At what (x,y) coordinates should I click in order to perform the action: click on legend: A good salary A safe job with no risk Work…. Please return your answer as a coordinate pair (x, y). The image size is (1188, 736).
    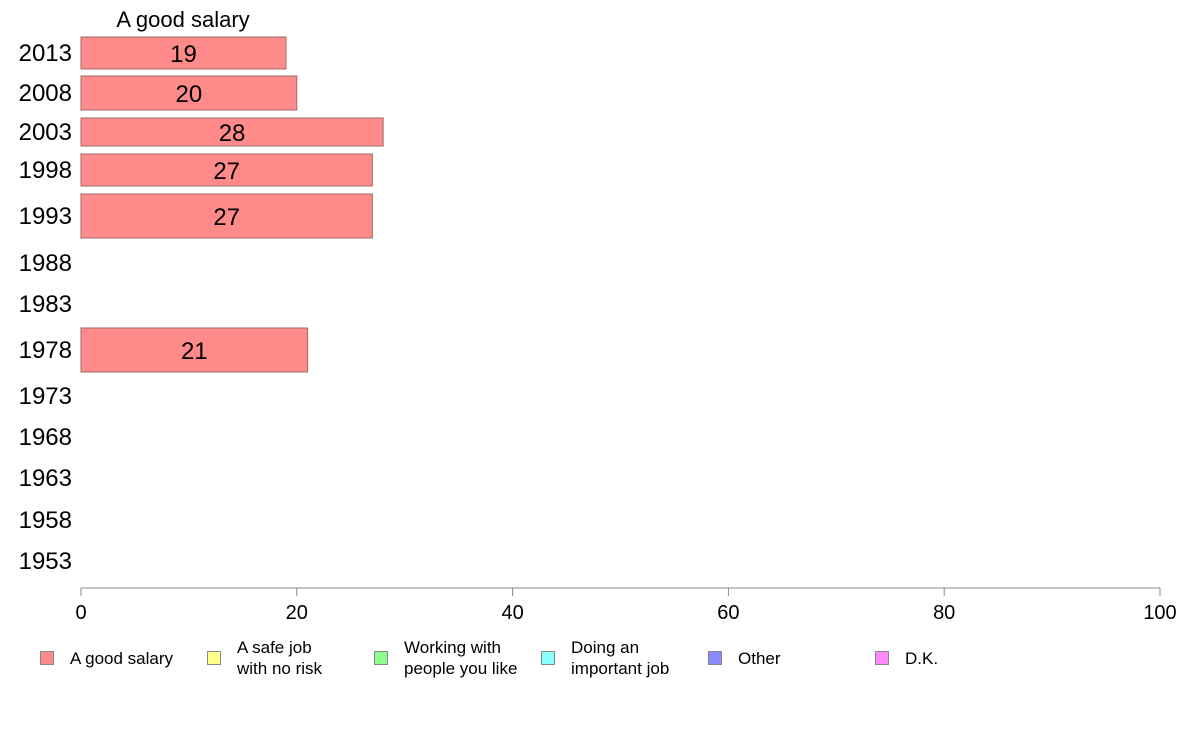
    Looking at the image, I should click on (594, 661).